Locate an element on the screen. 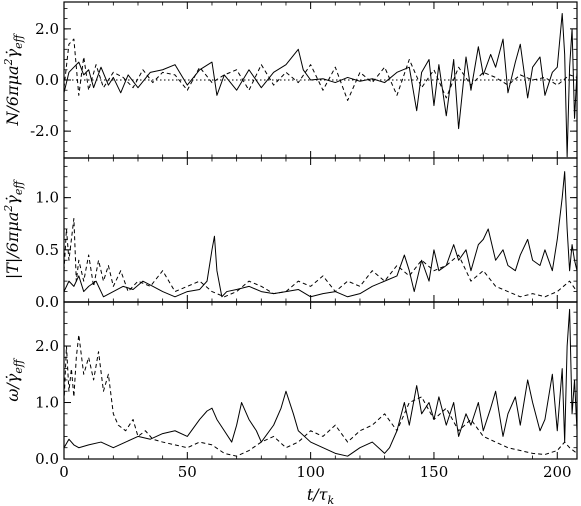  x-tick-label: 0 is located at coordinates (64, 472).